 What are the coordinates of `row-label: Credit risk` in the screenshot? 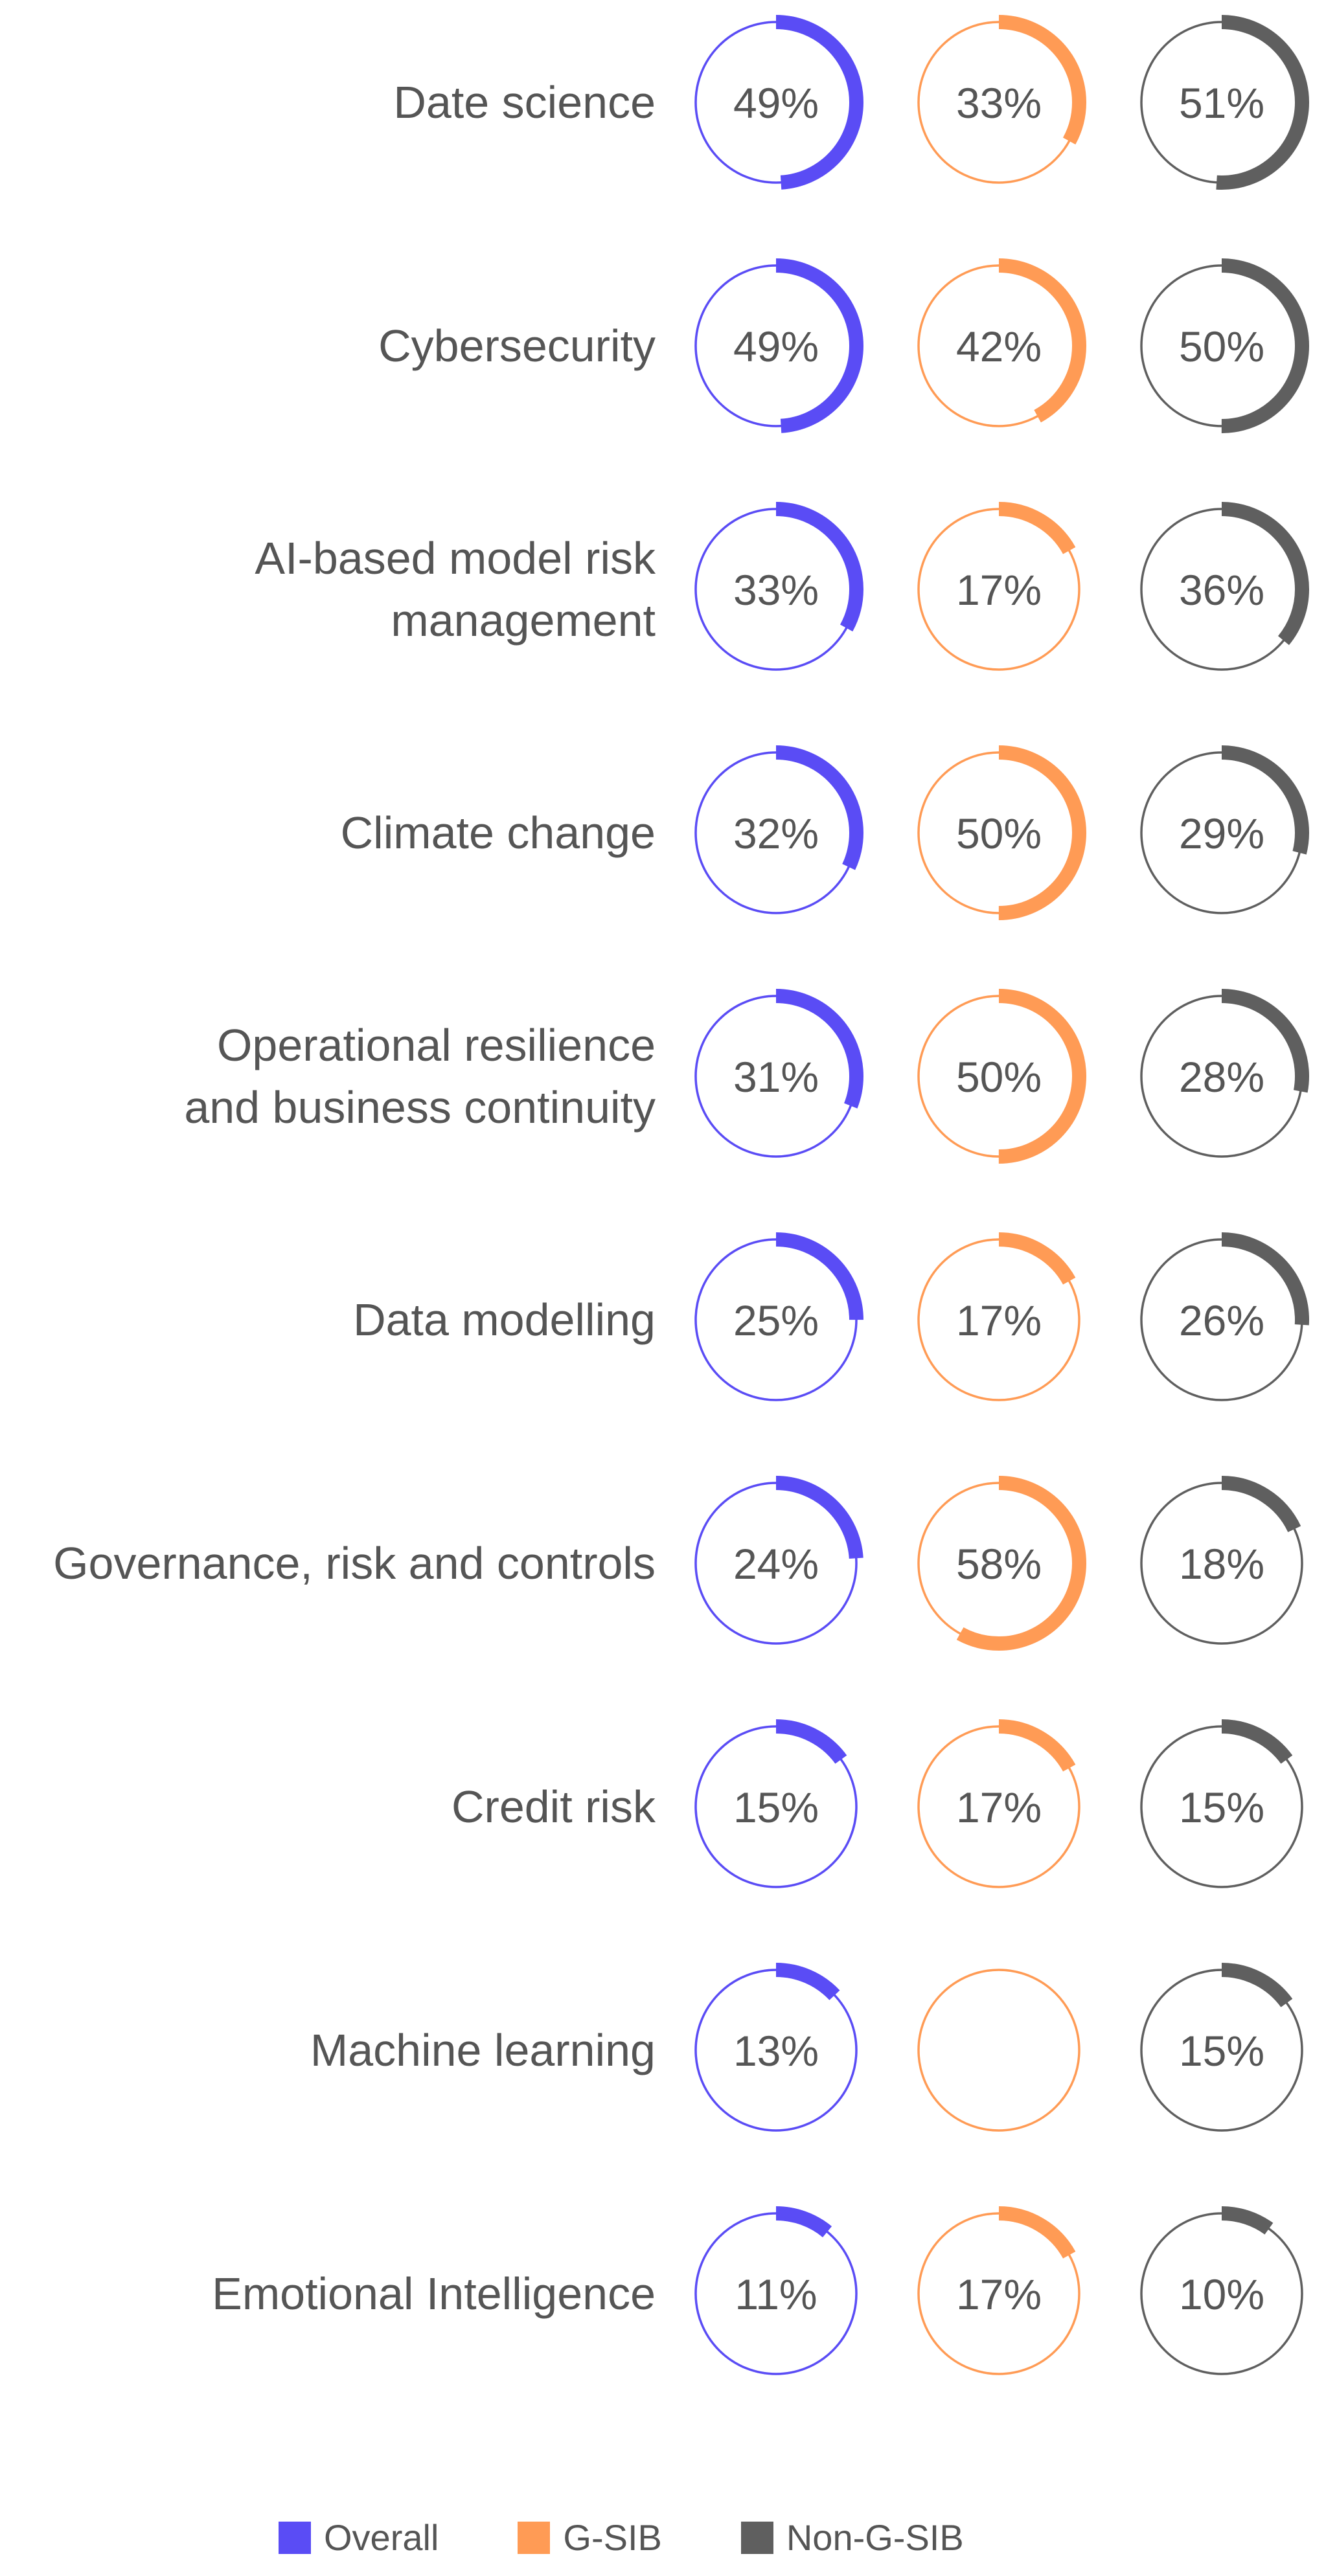 It's located at (554, 1806).